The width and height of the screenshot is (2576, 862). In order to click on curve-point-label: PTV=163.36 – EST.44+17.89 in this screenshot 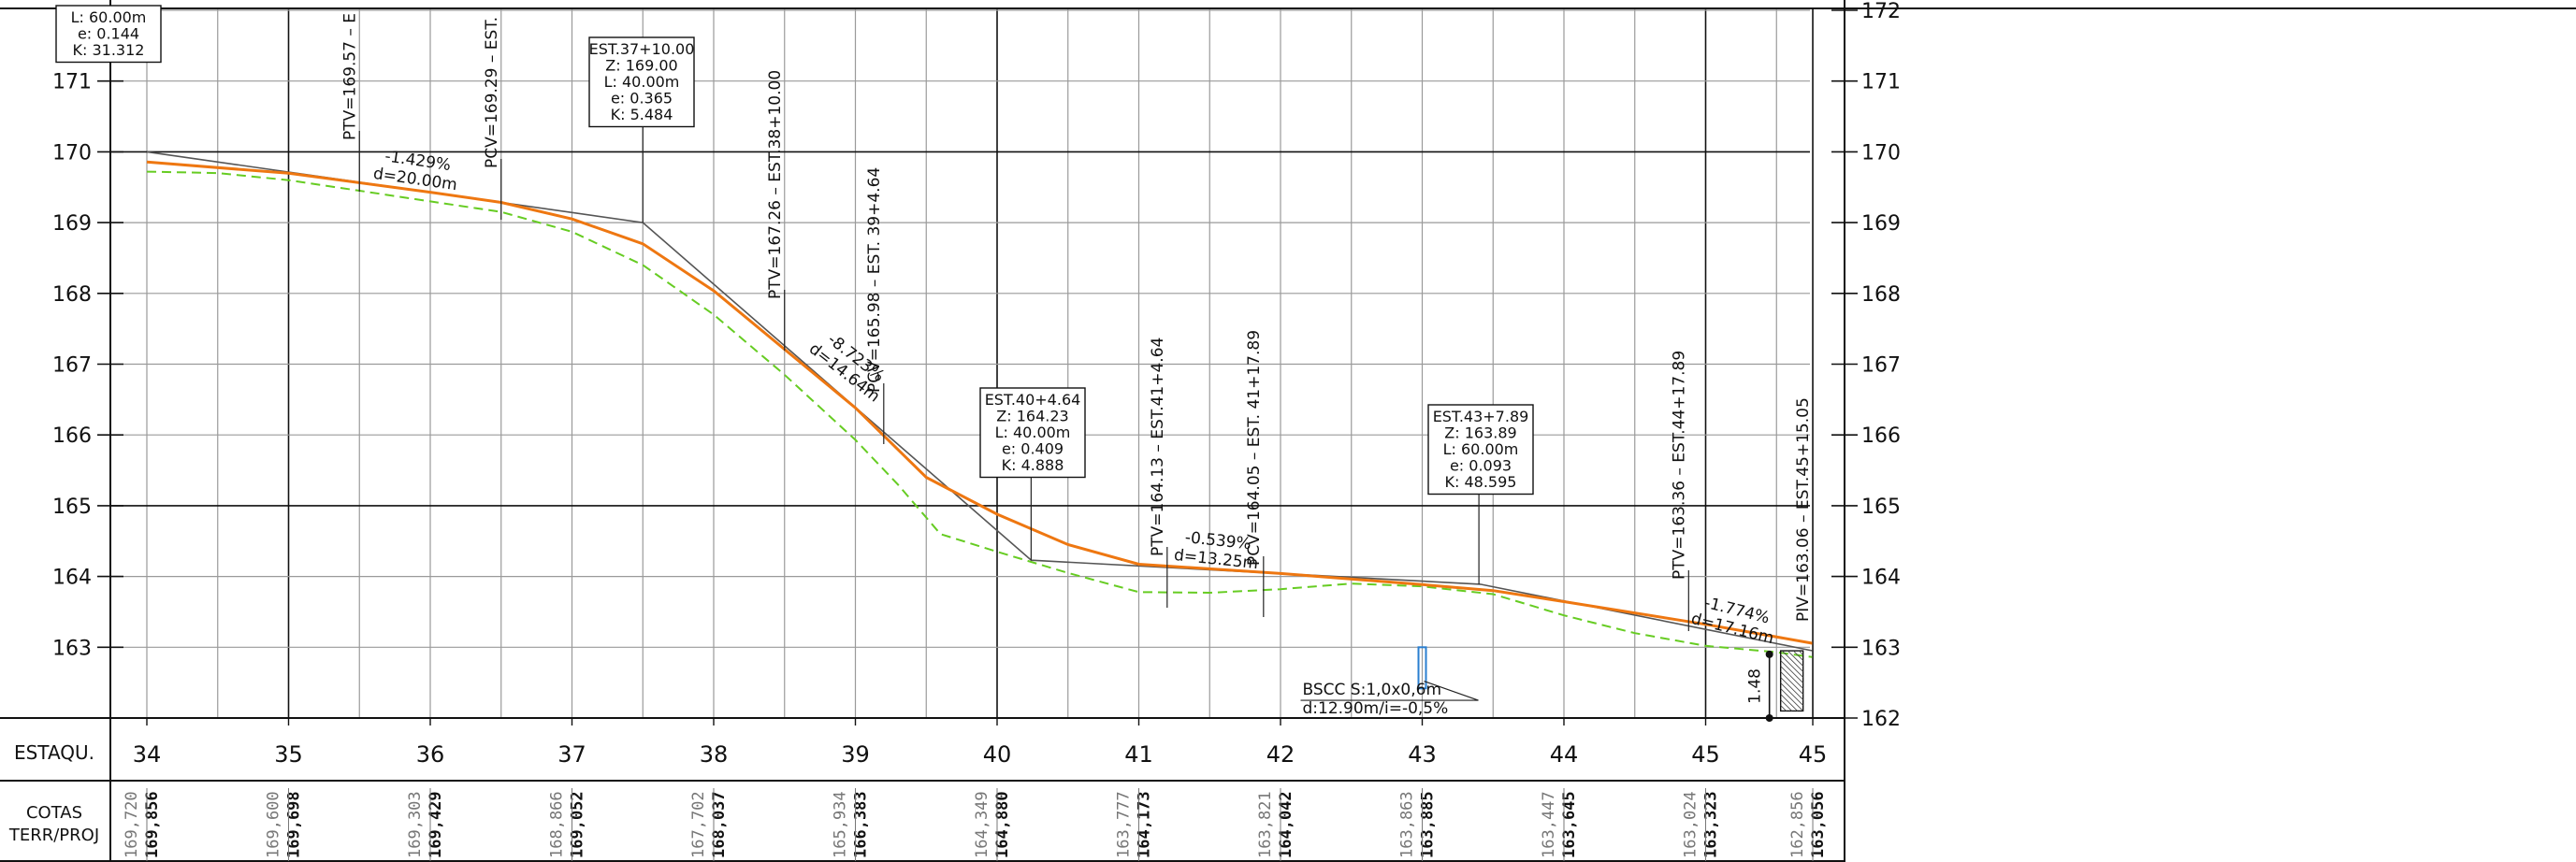, I will do `click(1679, 466)`.